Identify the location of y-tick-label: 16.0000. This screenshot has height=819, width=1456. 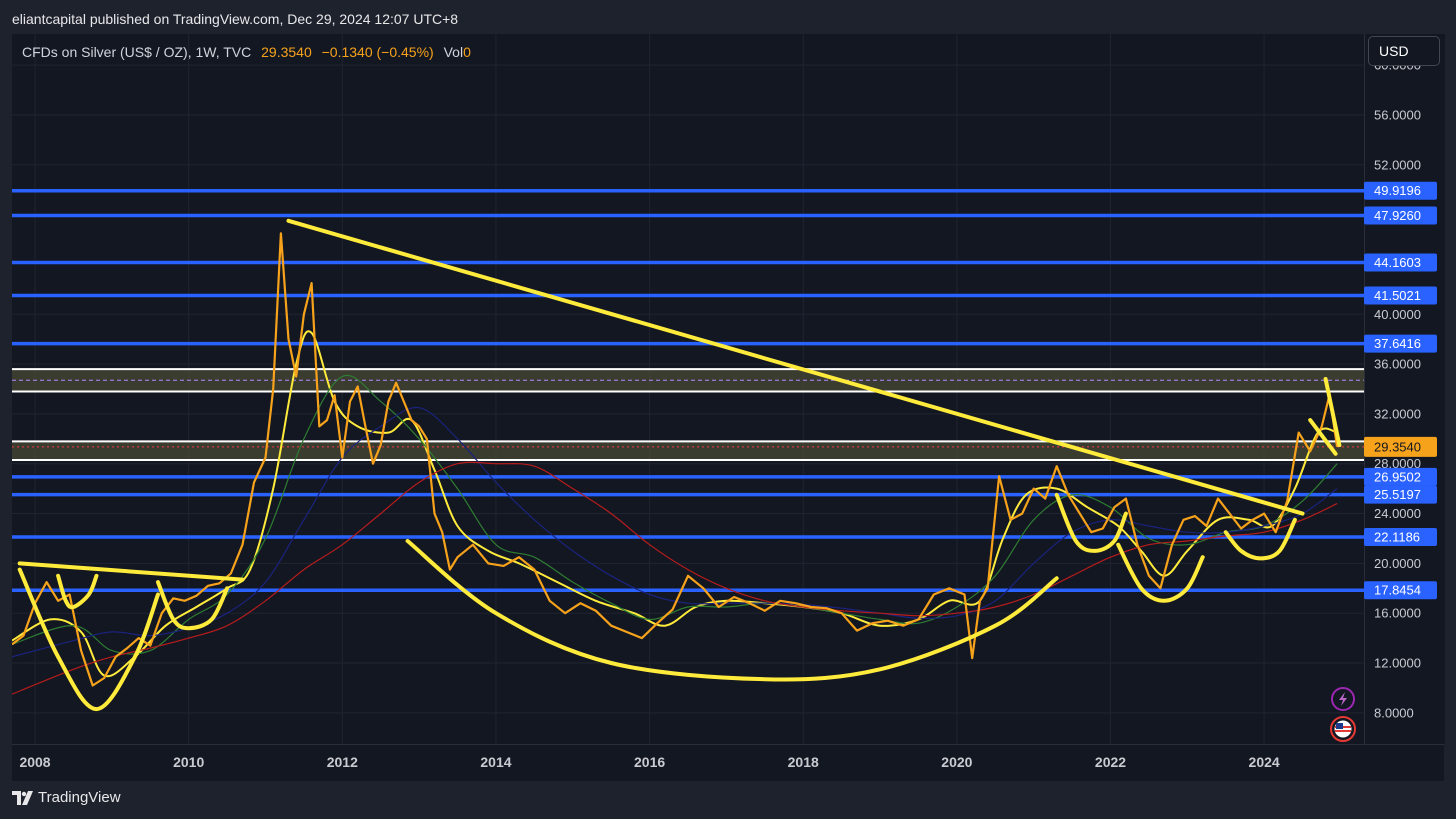
(1397, 613).